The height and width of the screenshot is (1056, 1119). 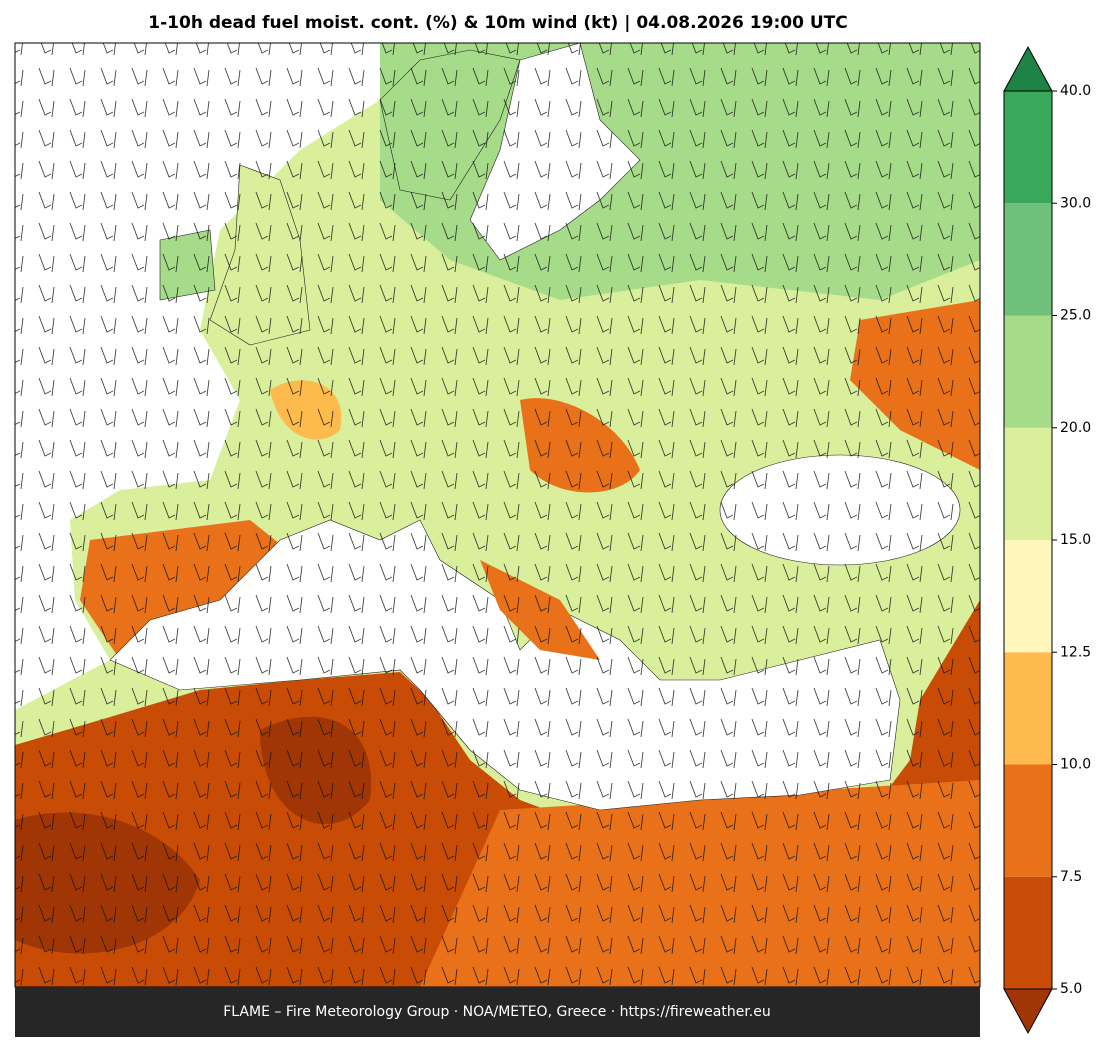 What do you see at coordinates (1075, 316) in the screenshot?
I see `colorbar-tick-label: 25.0` at bounding box center [1075, 316].